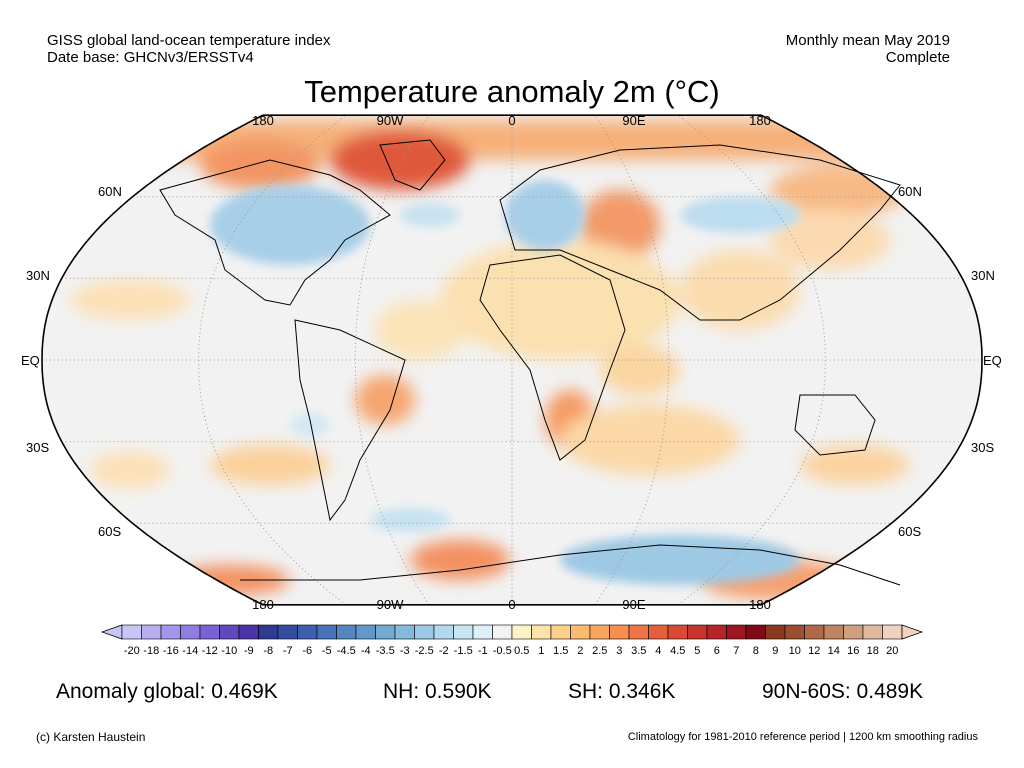 The width and height of the screenshot is (1024, 768). What do you see at coordinates (622, 691) in the screenshot?
I see `stat-sh: SH: 0.346K` at bounding box center [622, 691].